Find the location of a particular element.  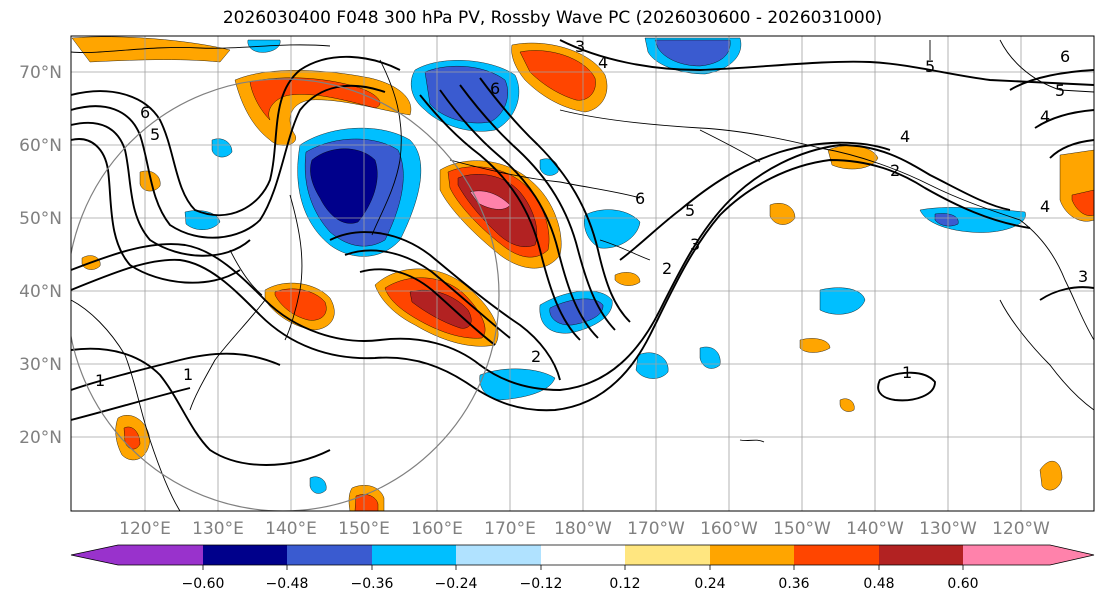

colorbar-tick-label: 0.48 is located at coordinates (878, 584).